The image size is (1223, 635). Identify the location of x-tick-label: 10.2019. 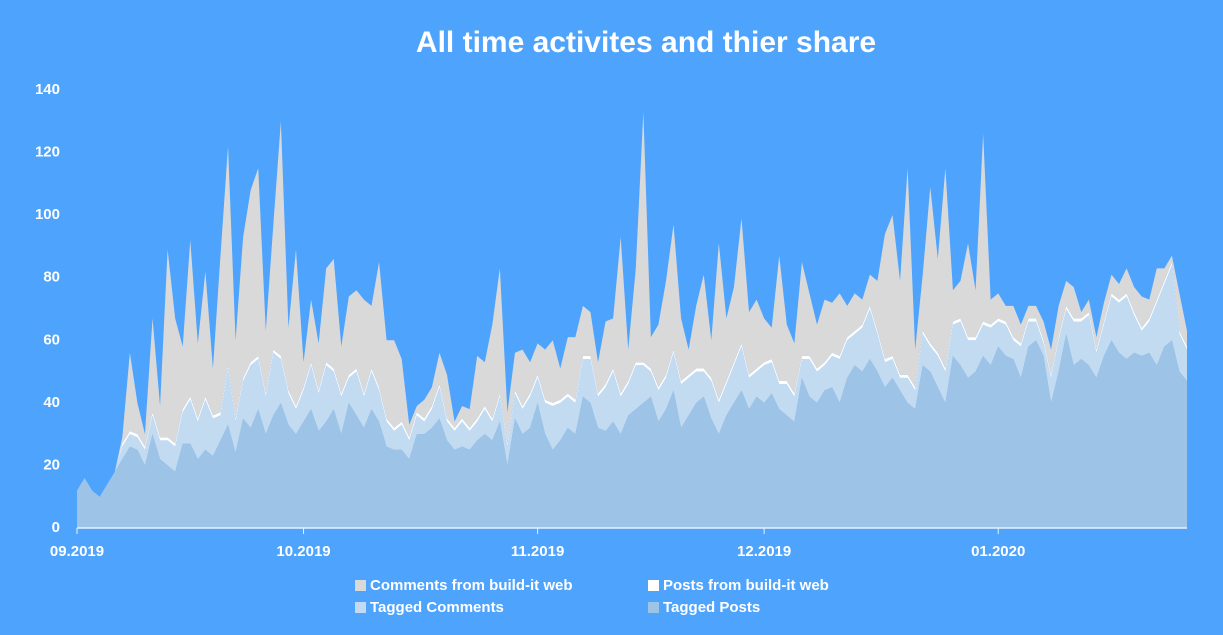
(303, 551).